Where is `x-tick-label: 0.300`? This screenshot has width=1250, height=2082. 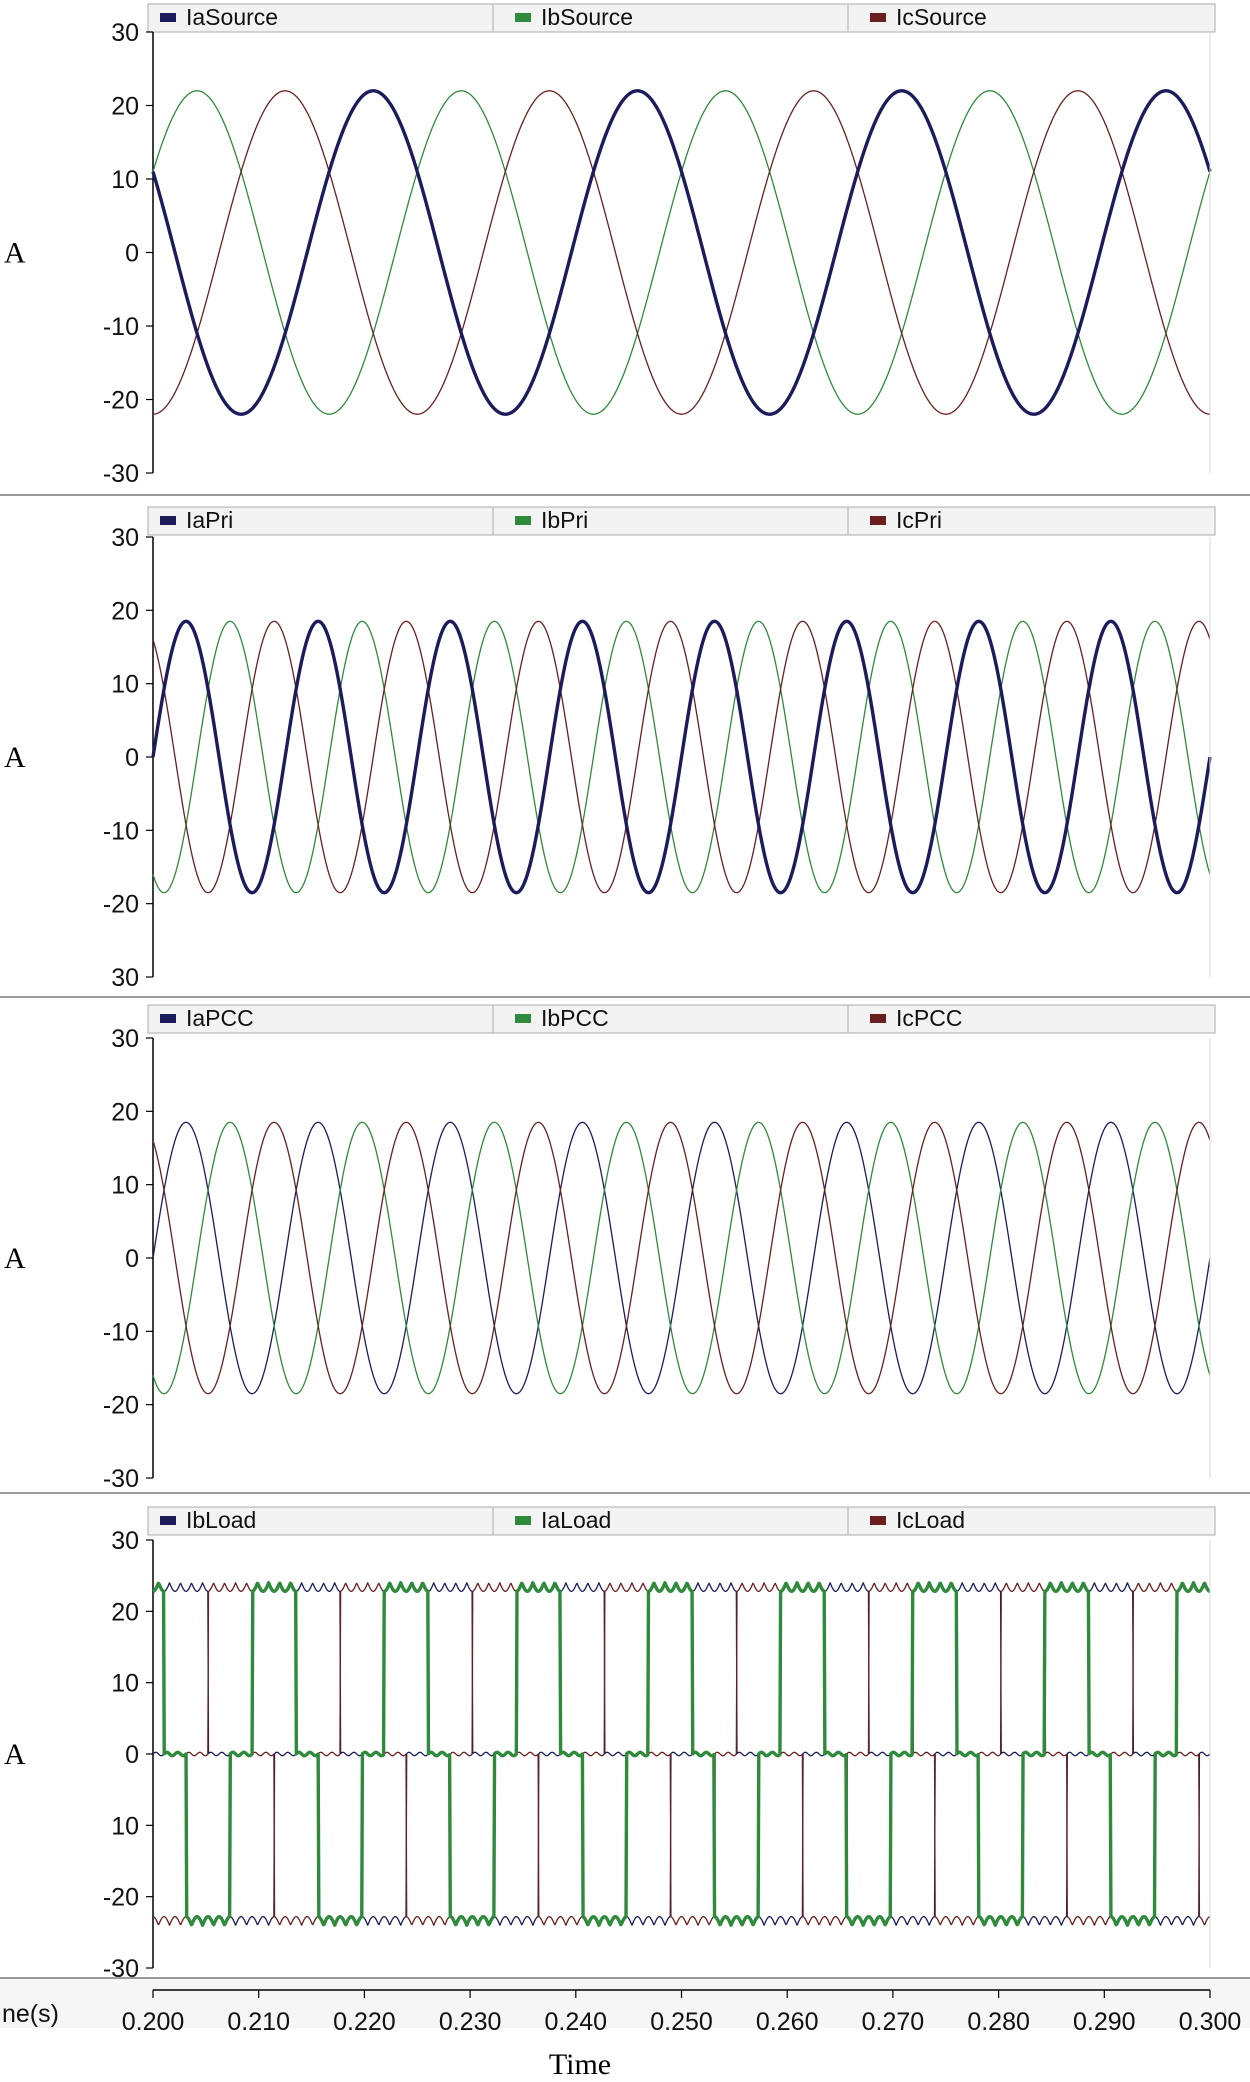
x-tick-label: 0.300 is located at coordinates (1210, 2022).